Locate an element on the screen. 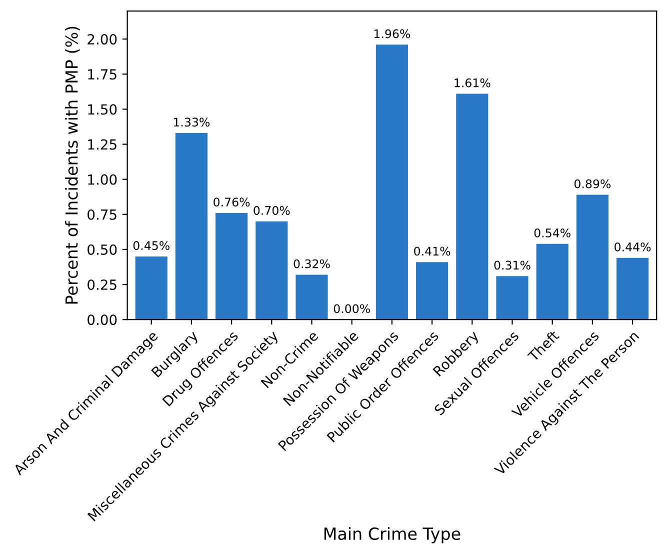  data-label: 0.45% is located at coordinates (151, 245).